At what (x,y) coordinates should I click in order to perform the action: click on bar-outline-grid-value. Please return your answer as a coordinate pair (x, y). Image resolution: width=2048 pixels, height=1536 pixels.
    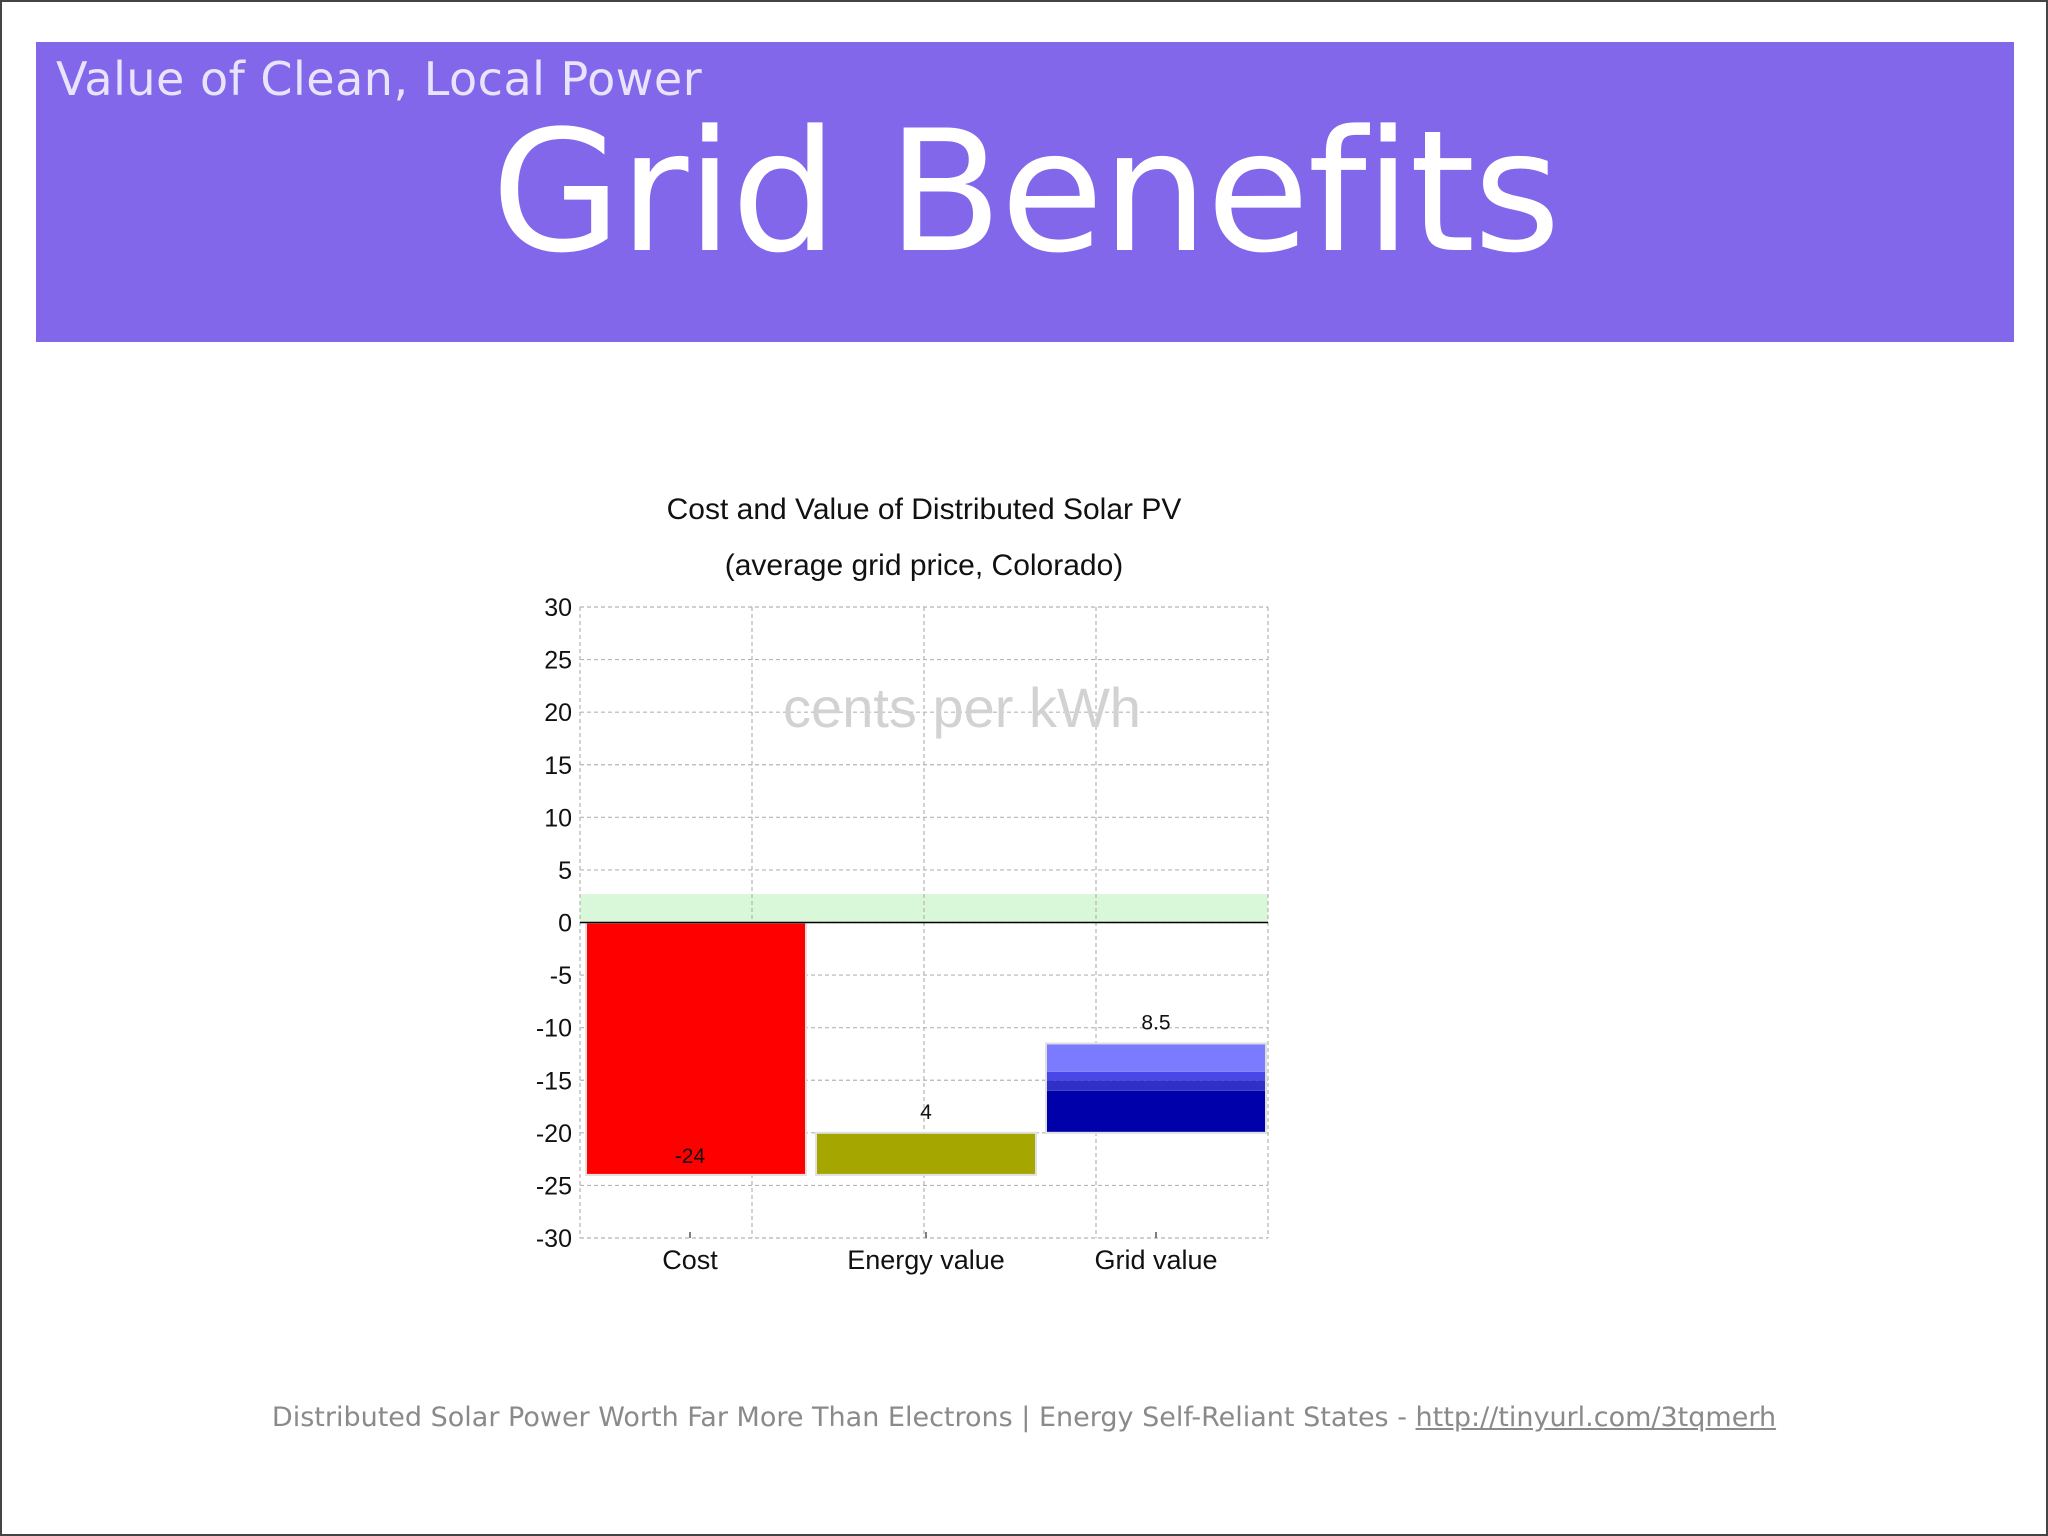
    Looking at the image, I should click on (1156, 1088).